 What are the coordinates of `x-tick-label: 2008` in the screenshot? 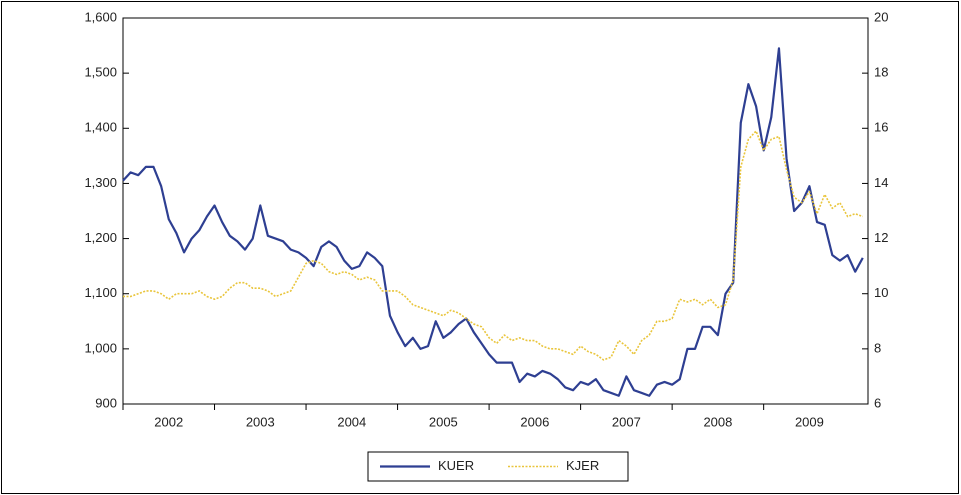 It's located at (717, 421).